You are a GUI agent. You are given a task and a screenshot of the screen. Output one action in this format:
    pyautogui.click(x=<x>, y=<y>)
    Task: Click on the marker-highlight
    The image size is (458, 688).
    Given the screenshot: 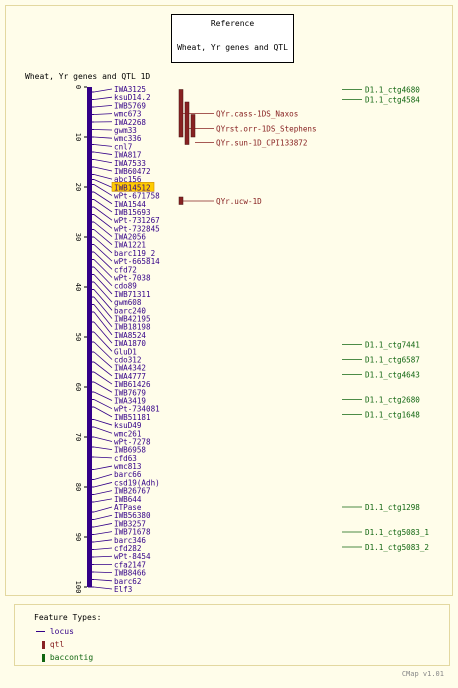 What is the action you would take?
    pyautogui.click(x=133, y=187)
    